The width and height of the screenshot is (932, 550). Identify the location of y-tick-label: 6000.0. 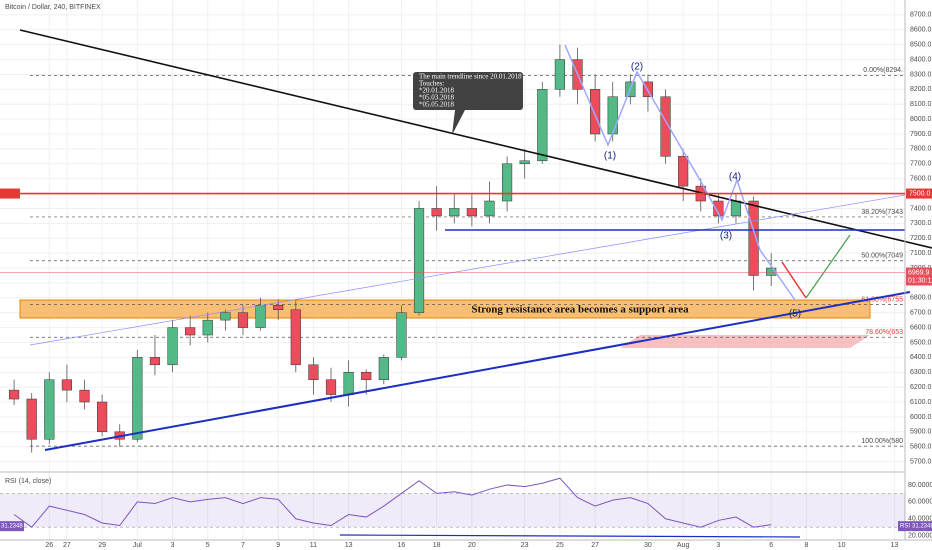
(921, 417).